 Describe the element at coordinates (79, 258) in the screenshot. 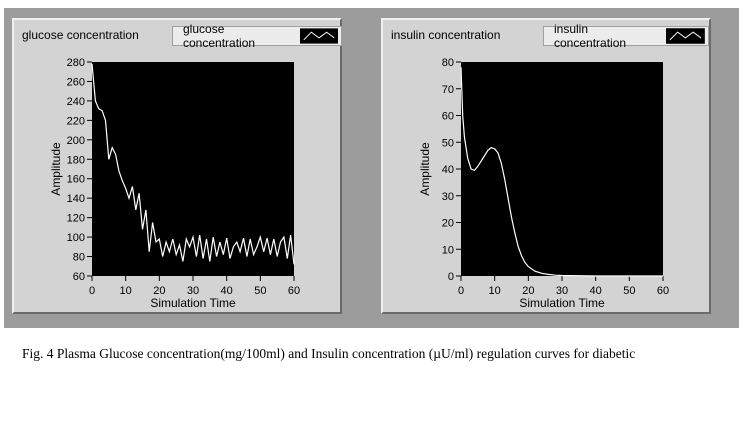

I see `glucose-y-tick-label: 80` at that location.